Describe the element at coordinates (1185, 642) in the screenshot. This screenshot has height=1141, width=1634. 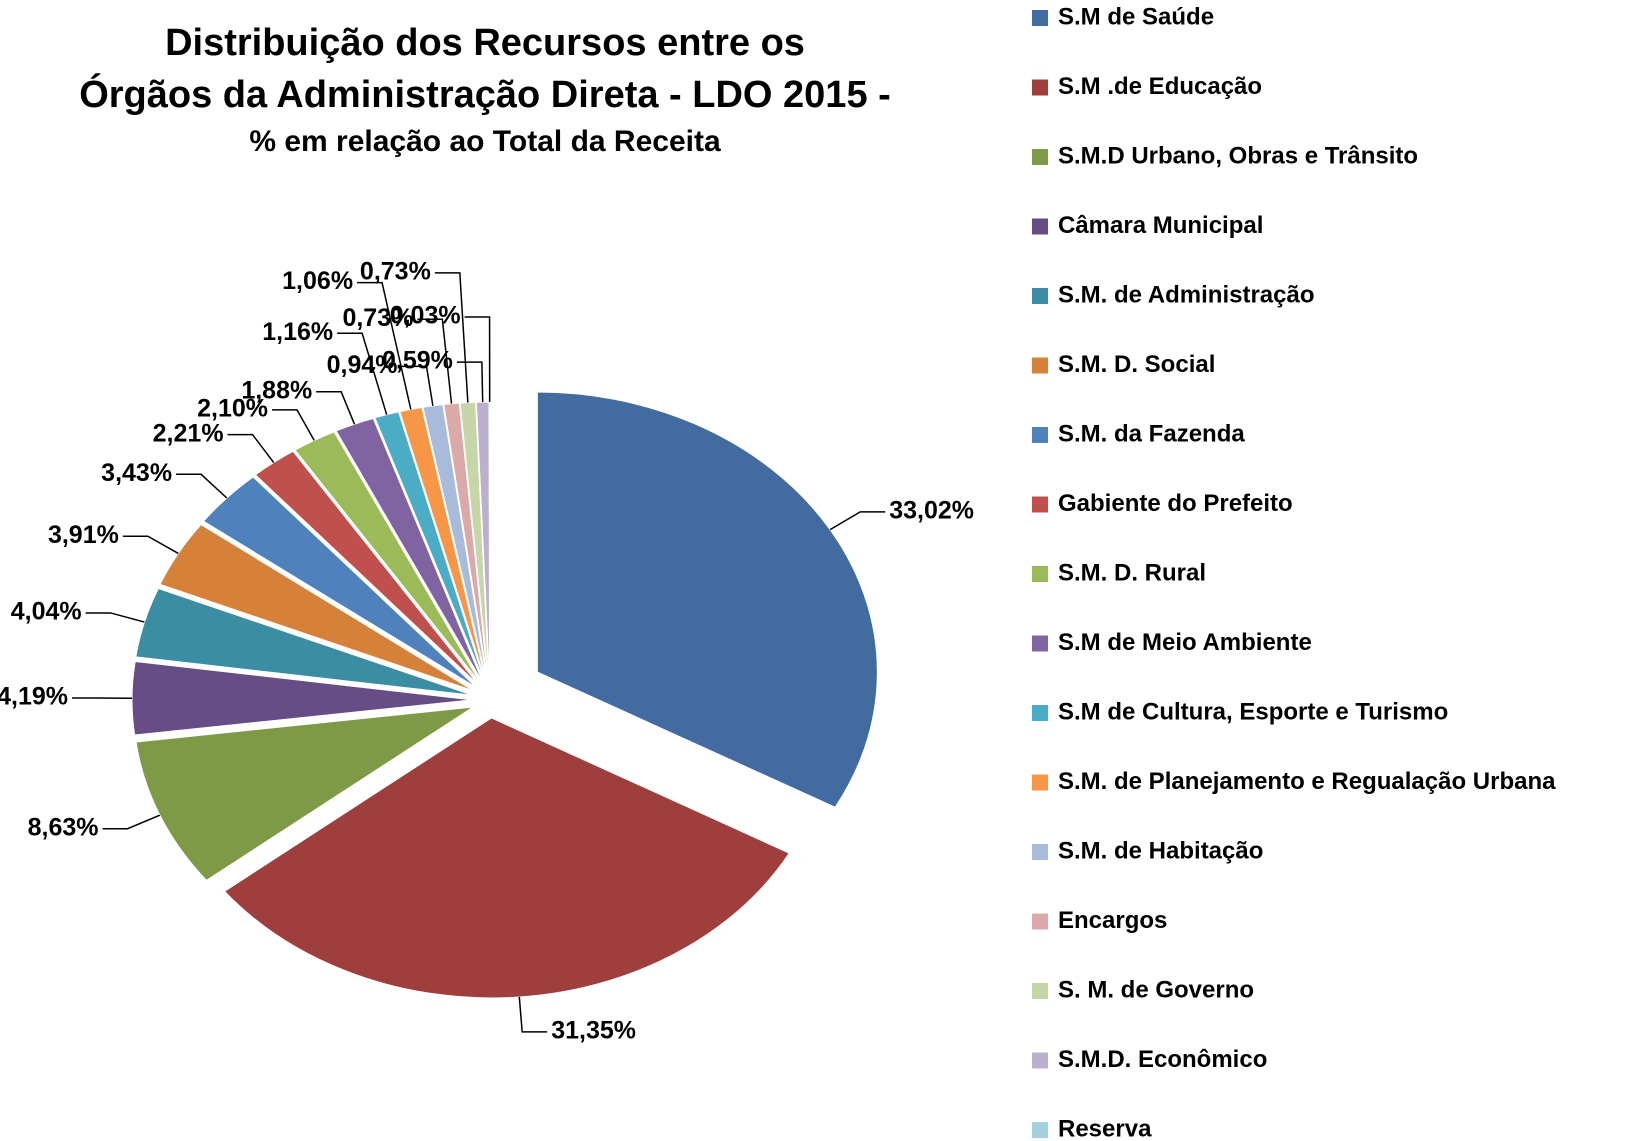
I see `legend-label: S.M de Meio Ambiente` at that location.